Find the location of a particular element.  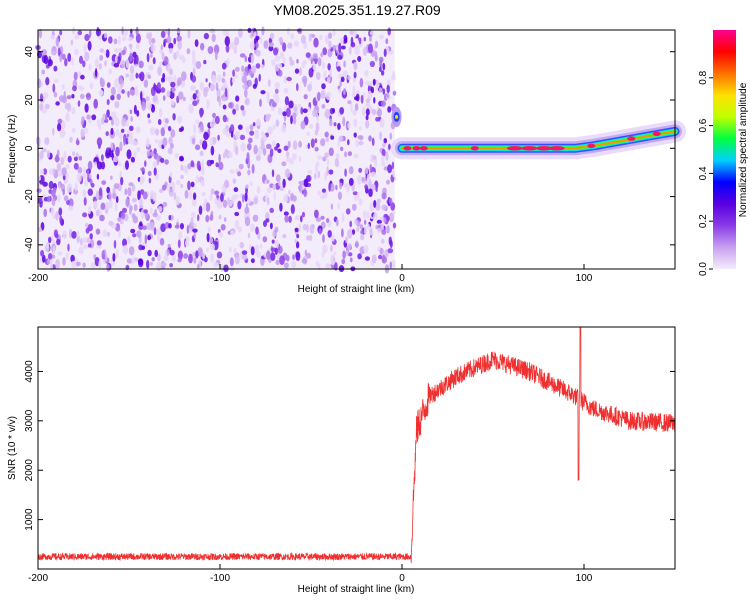

snr-y-tick-label: 1000 is located at coordinates (29, 519).